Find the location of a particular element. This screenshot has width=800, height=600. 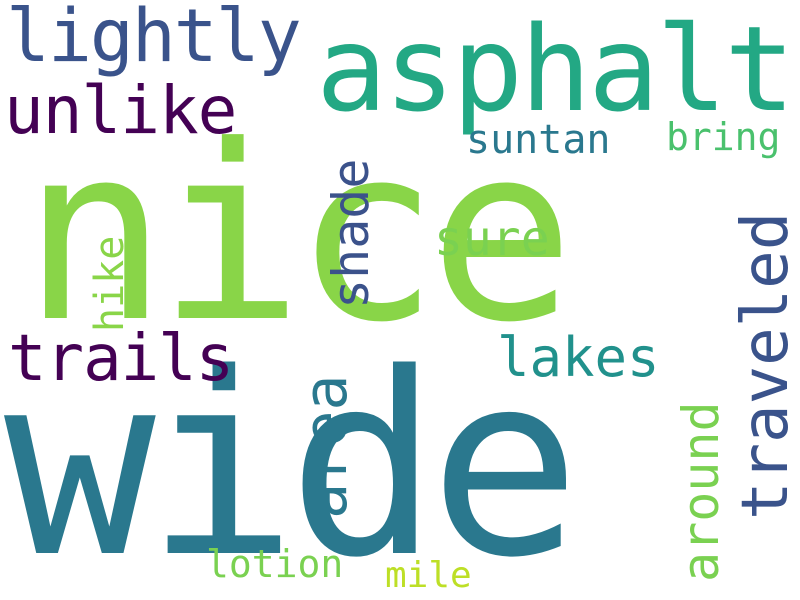

word-lakes: lakes is located at coordinates (578, 357).